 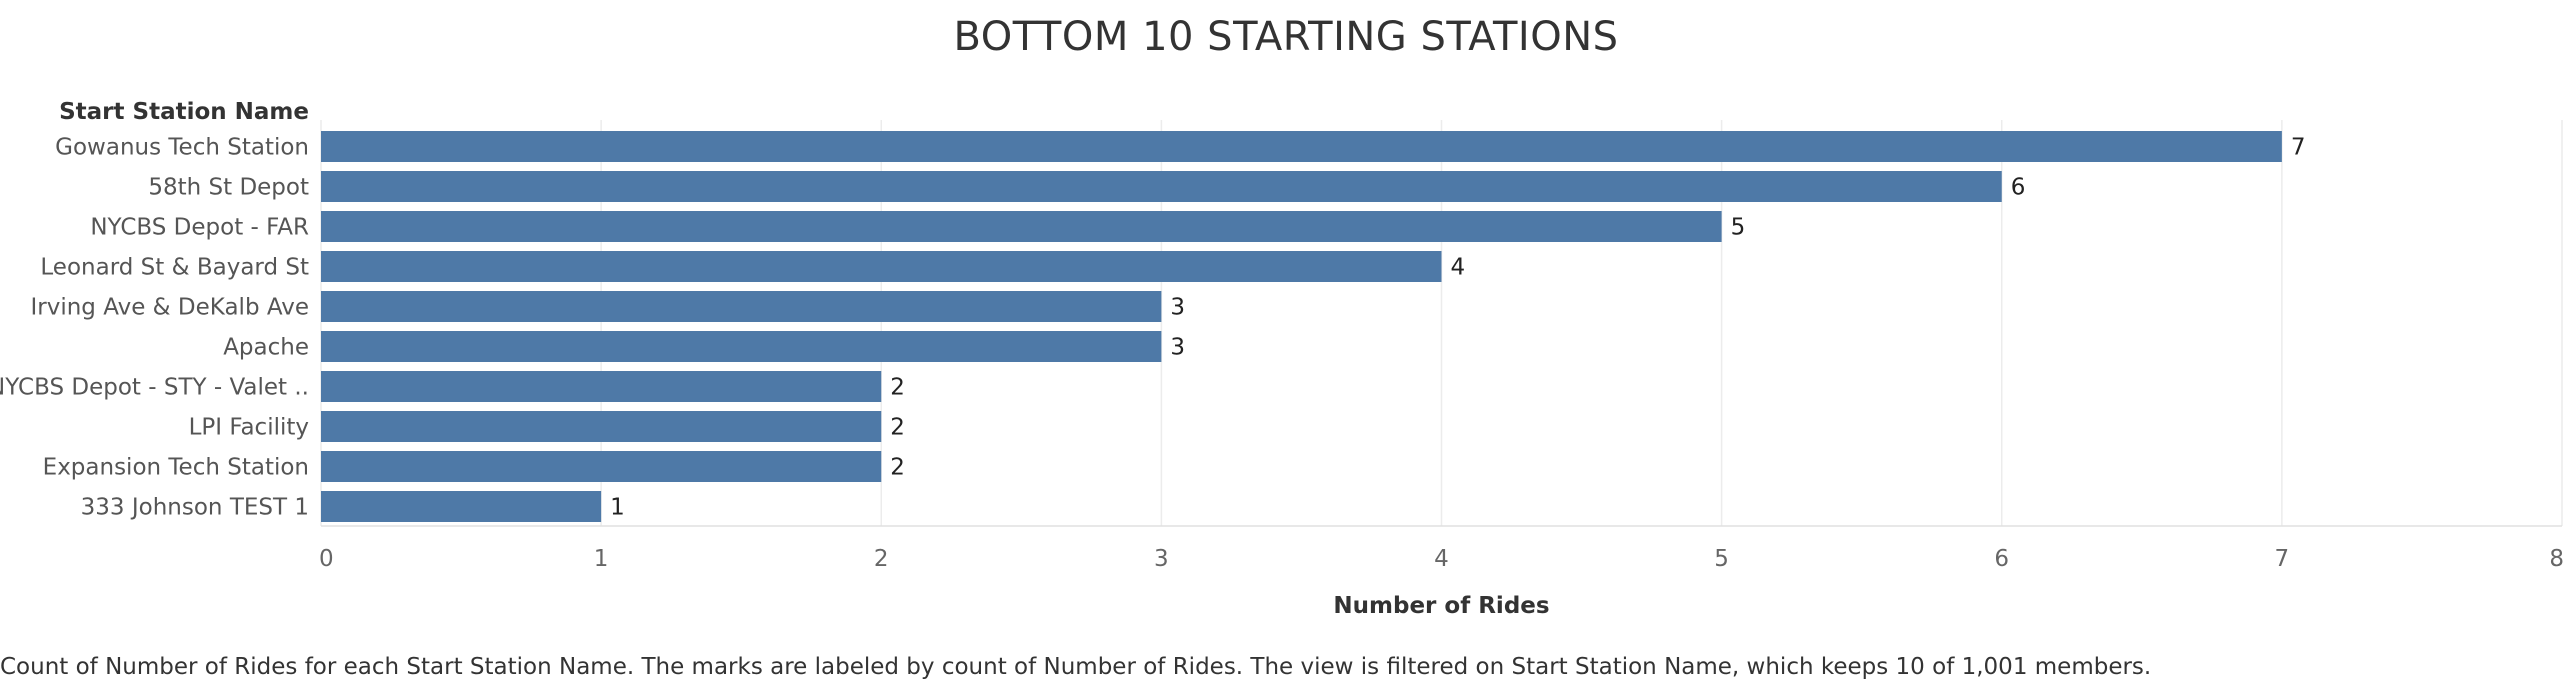 I want to click on category-label: 333 Johnson TEST 1, so click(x=195, y=508).